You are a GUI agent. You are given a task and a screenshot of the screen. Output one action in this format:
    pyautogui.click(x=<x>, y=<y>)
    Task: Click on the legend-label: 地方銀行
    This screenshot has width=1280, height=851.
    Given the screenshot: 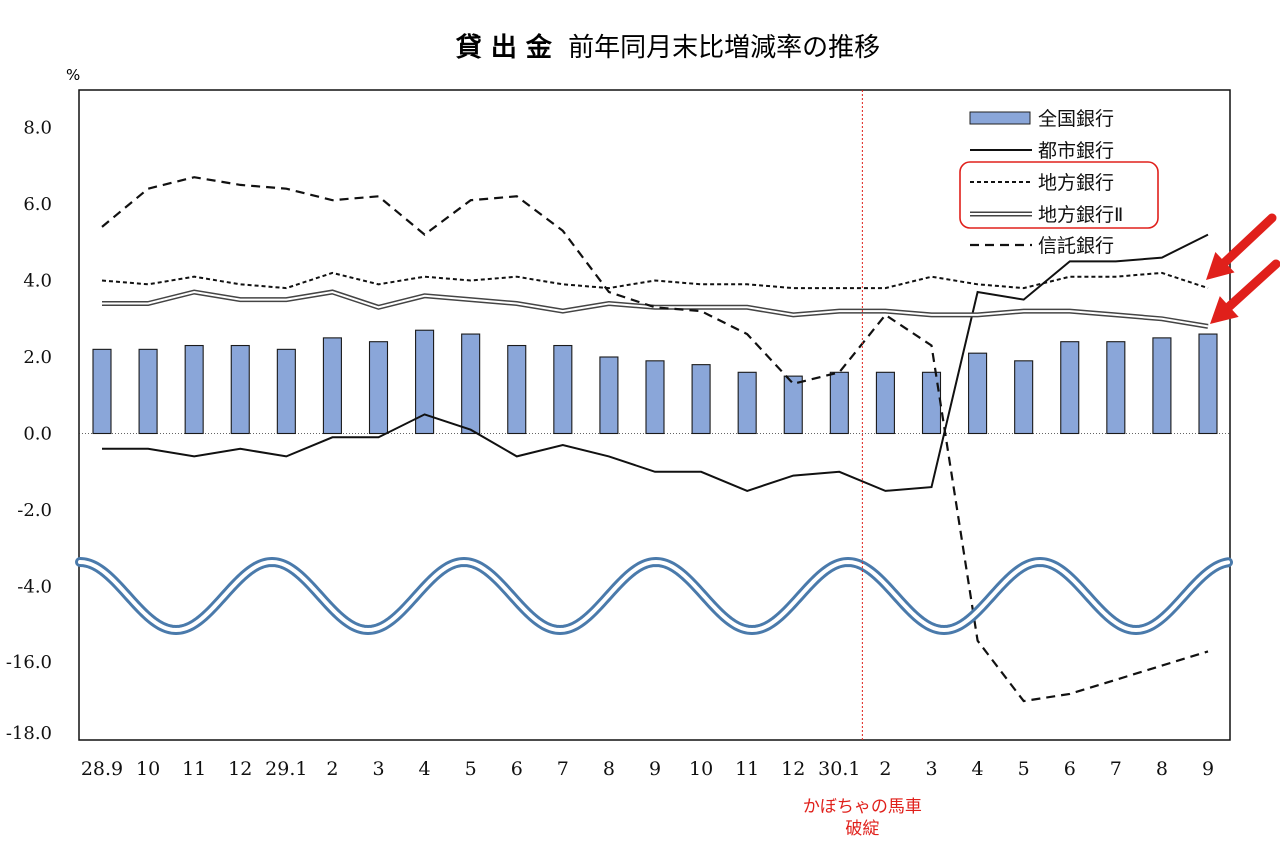 What is the action you would take?
    pyautogui.click(x=1076, y=183)
    